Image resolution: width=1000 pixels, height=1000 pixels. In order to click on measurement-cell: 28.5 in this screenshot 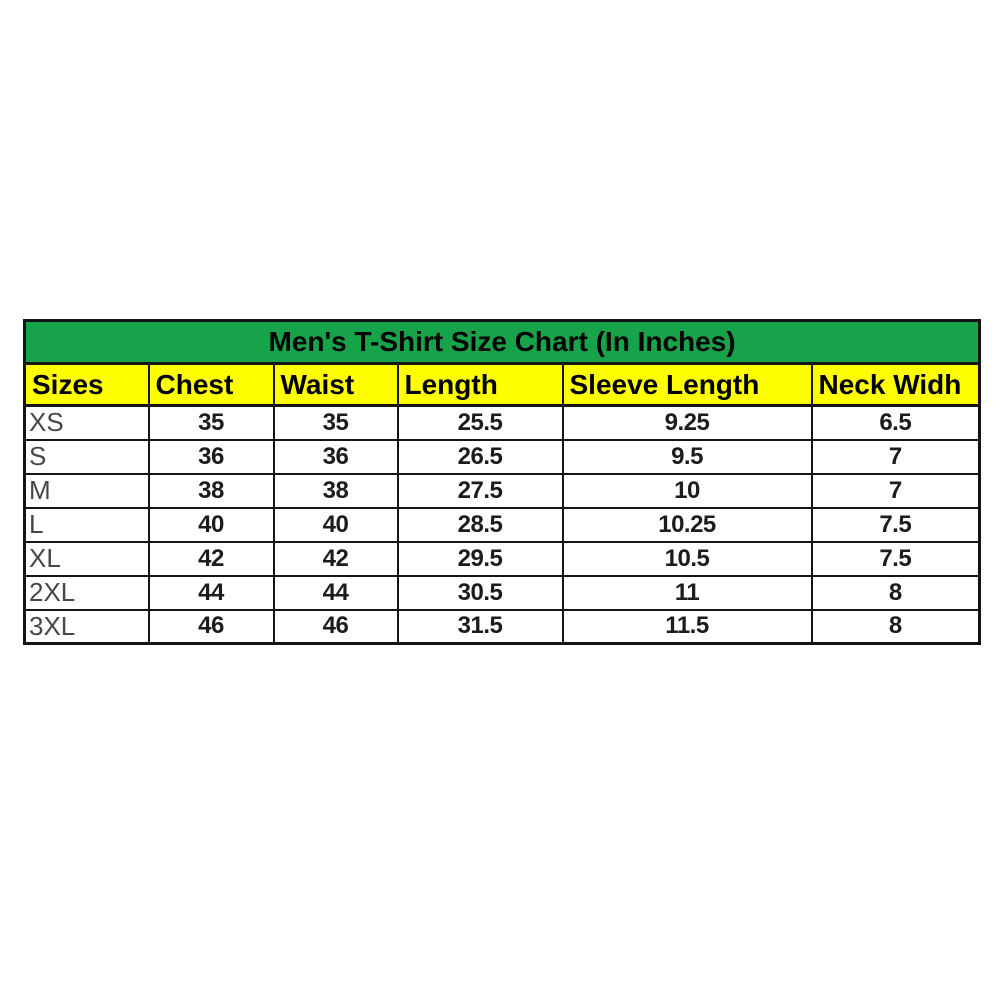, I will do `click(480, 524)`.